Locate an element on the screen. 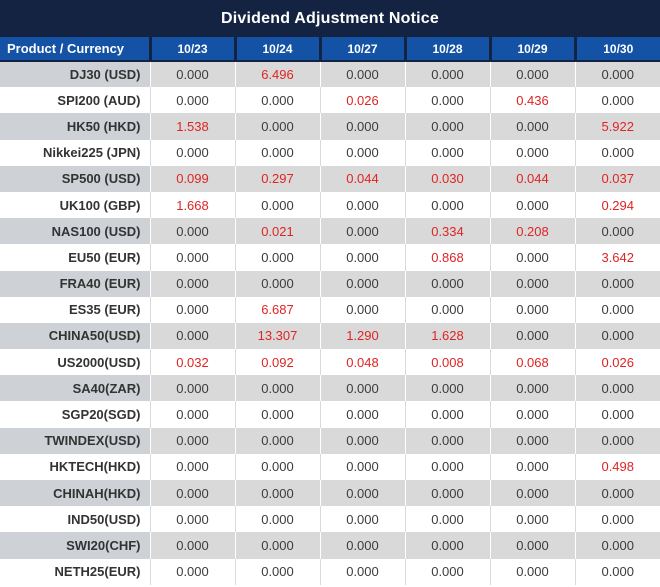  page-title: Dividend Adjustment Notice is located at coordinates (330, 18).